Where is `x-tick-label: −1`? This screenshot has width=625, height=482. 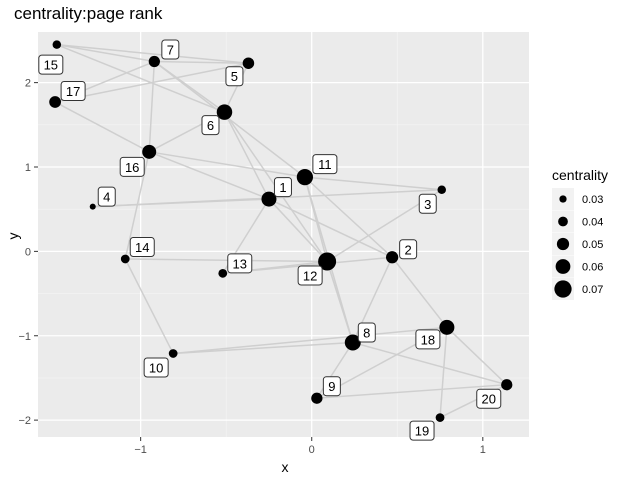
x-tick-label: −1 is located at coordinates (140, 450).